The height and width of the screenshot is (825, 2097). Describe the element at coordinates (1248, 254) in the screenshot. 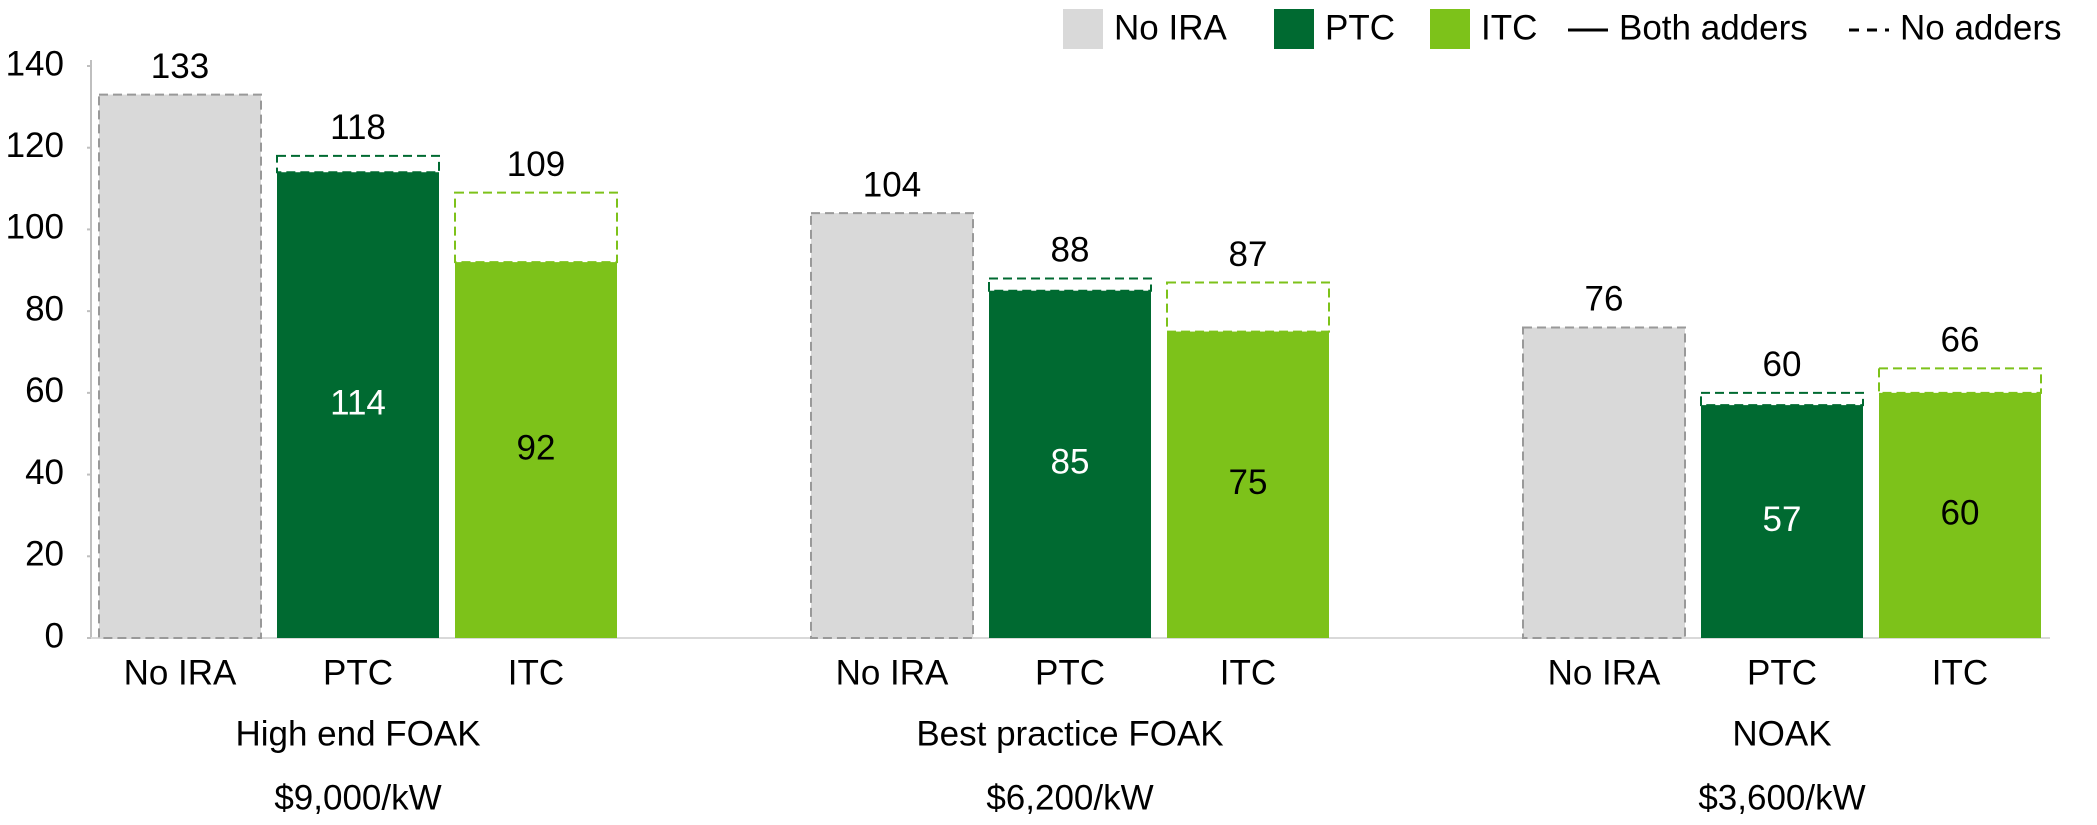

I see `no-adders-label: 87` at that location.